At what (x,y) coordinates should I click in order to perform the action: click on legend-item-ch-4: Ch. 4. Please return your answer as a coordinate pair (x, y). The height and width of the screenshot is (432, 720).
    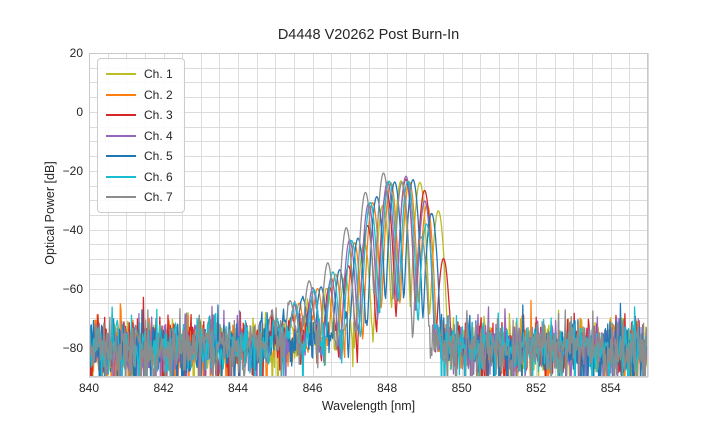
    Looking at the image, I should click on (141, 136).